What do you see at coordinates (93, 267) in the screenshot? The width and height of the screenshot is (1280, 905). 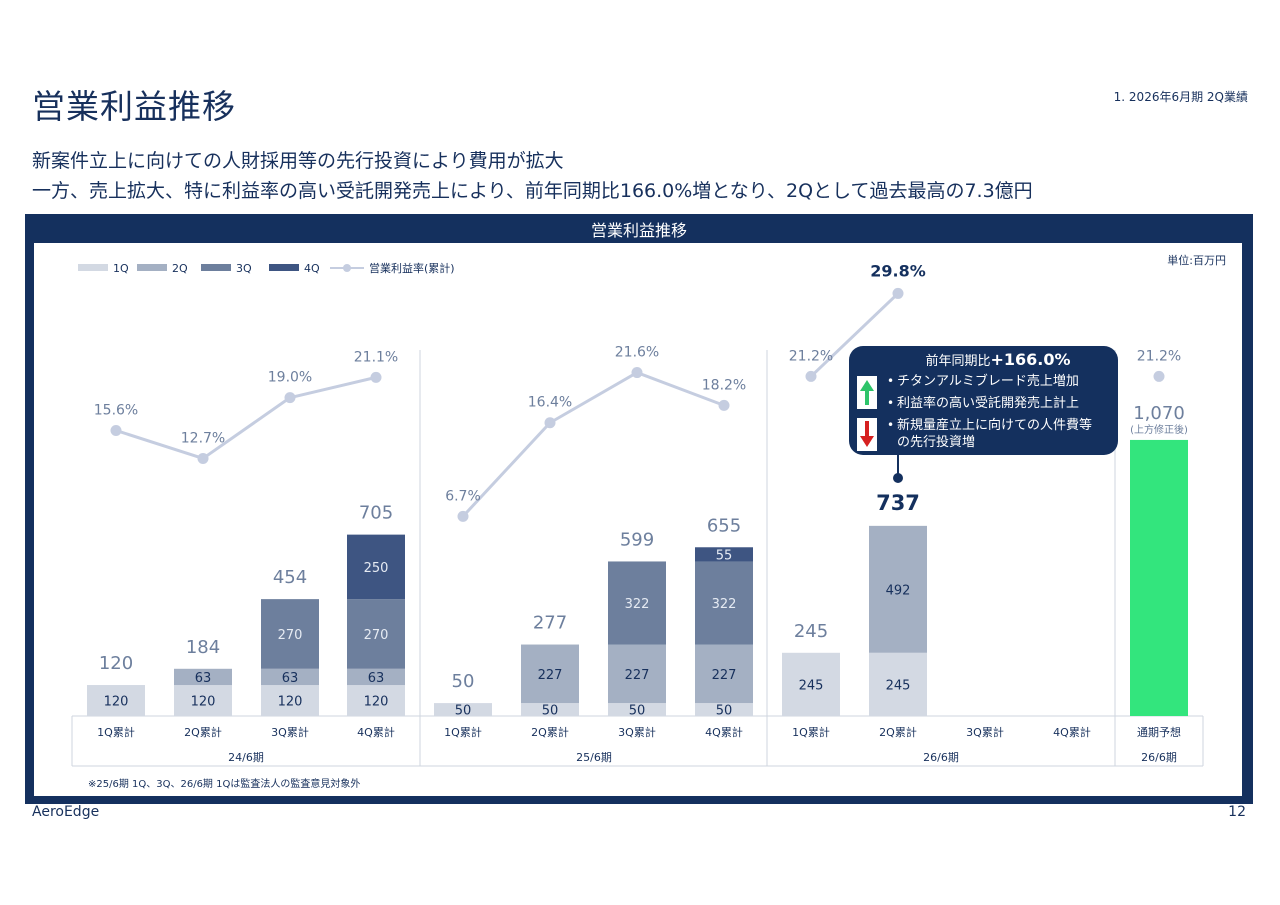 I see `legend-swatch-1q` at bounding box center [93, 267].